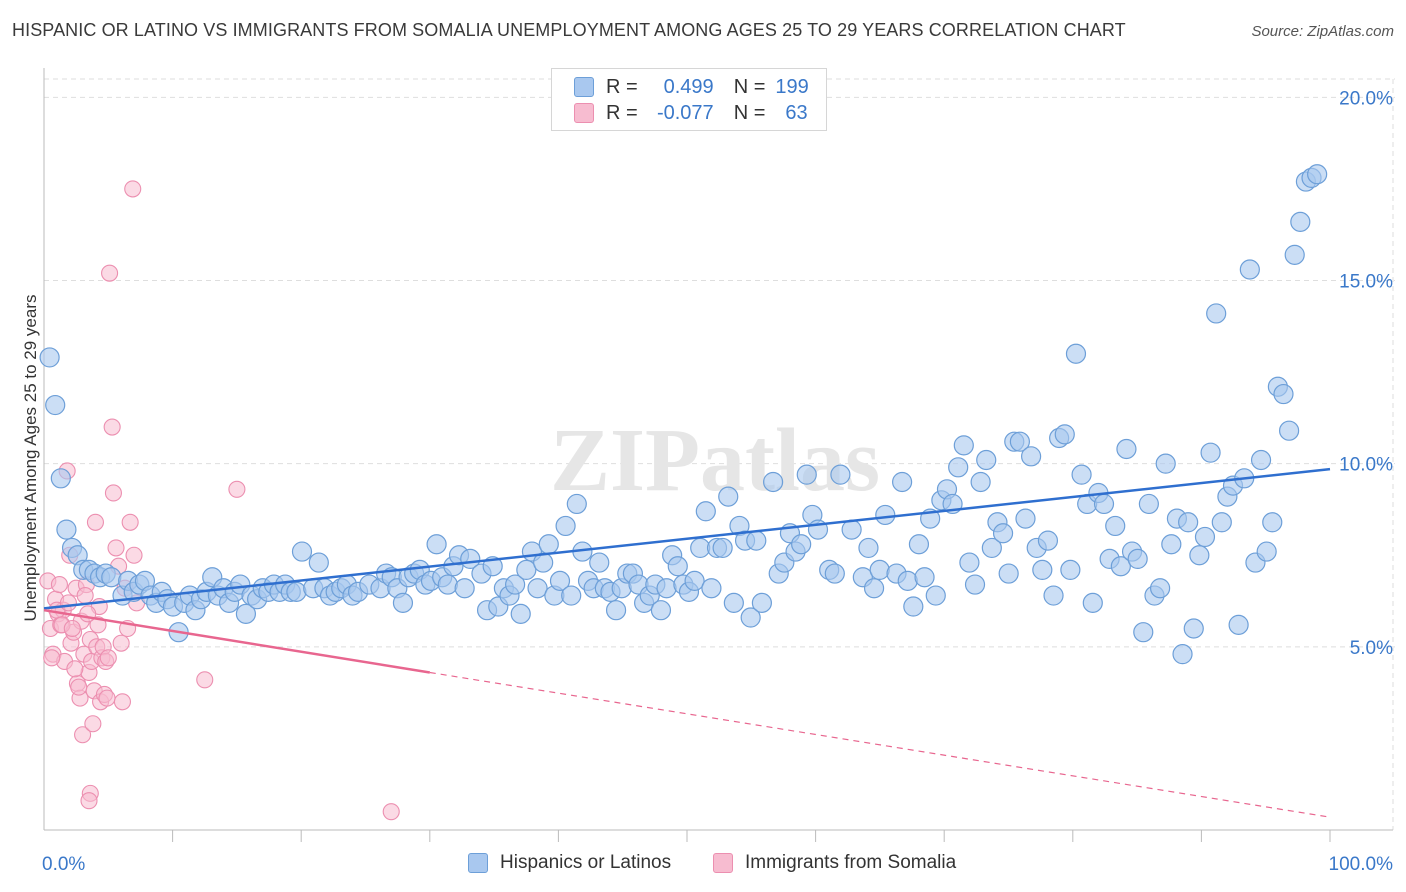  What do you see at coordinates (723, 863) in the screenshot?
I see `bottom-swatch-pink` at bounding box center [723, 863].